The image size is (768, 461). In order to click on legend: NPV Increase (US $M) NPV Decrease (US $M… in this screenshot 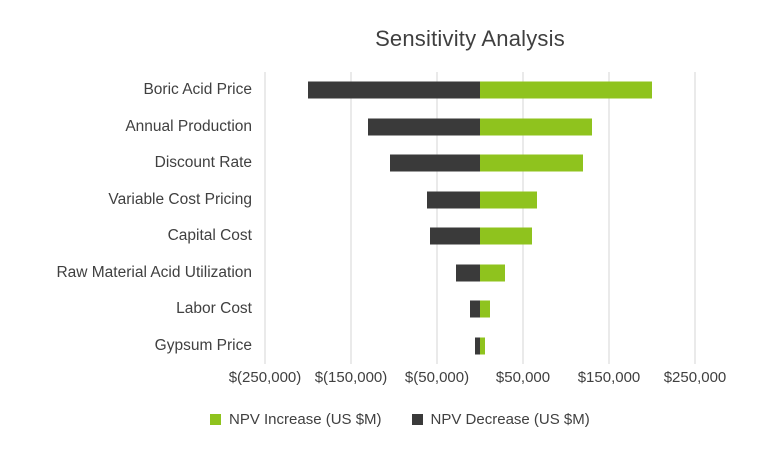, I will do `click(466, 419)`.